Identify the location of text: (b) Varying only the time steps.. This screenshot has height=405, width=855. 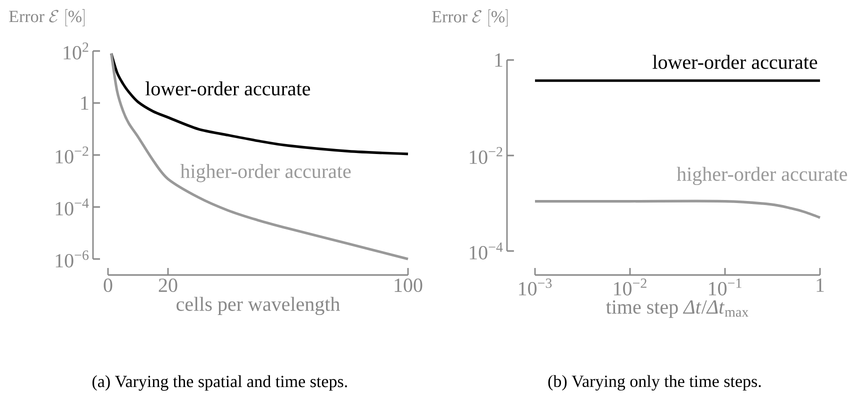
(654, 383).